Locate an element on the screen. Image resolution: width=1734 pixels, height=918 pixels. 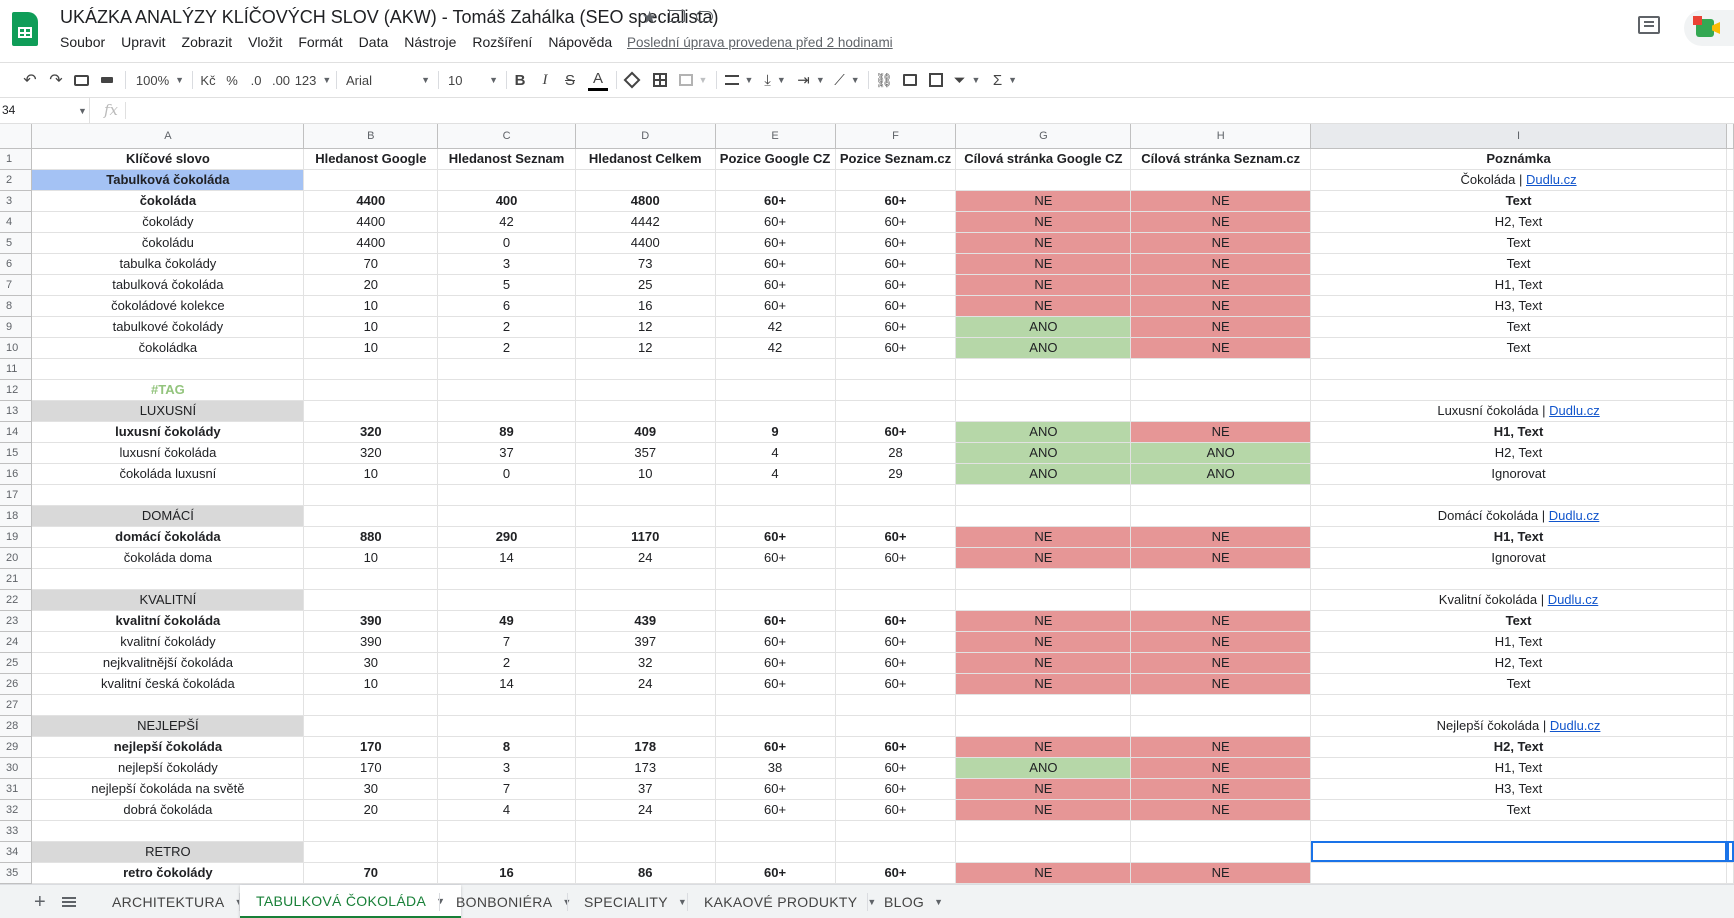
insert-chart-icon is located at coordinates (936, 80).